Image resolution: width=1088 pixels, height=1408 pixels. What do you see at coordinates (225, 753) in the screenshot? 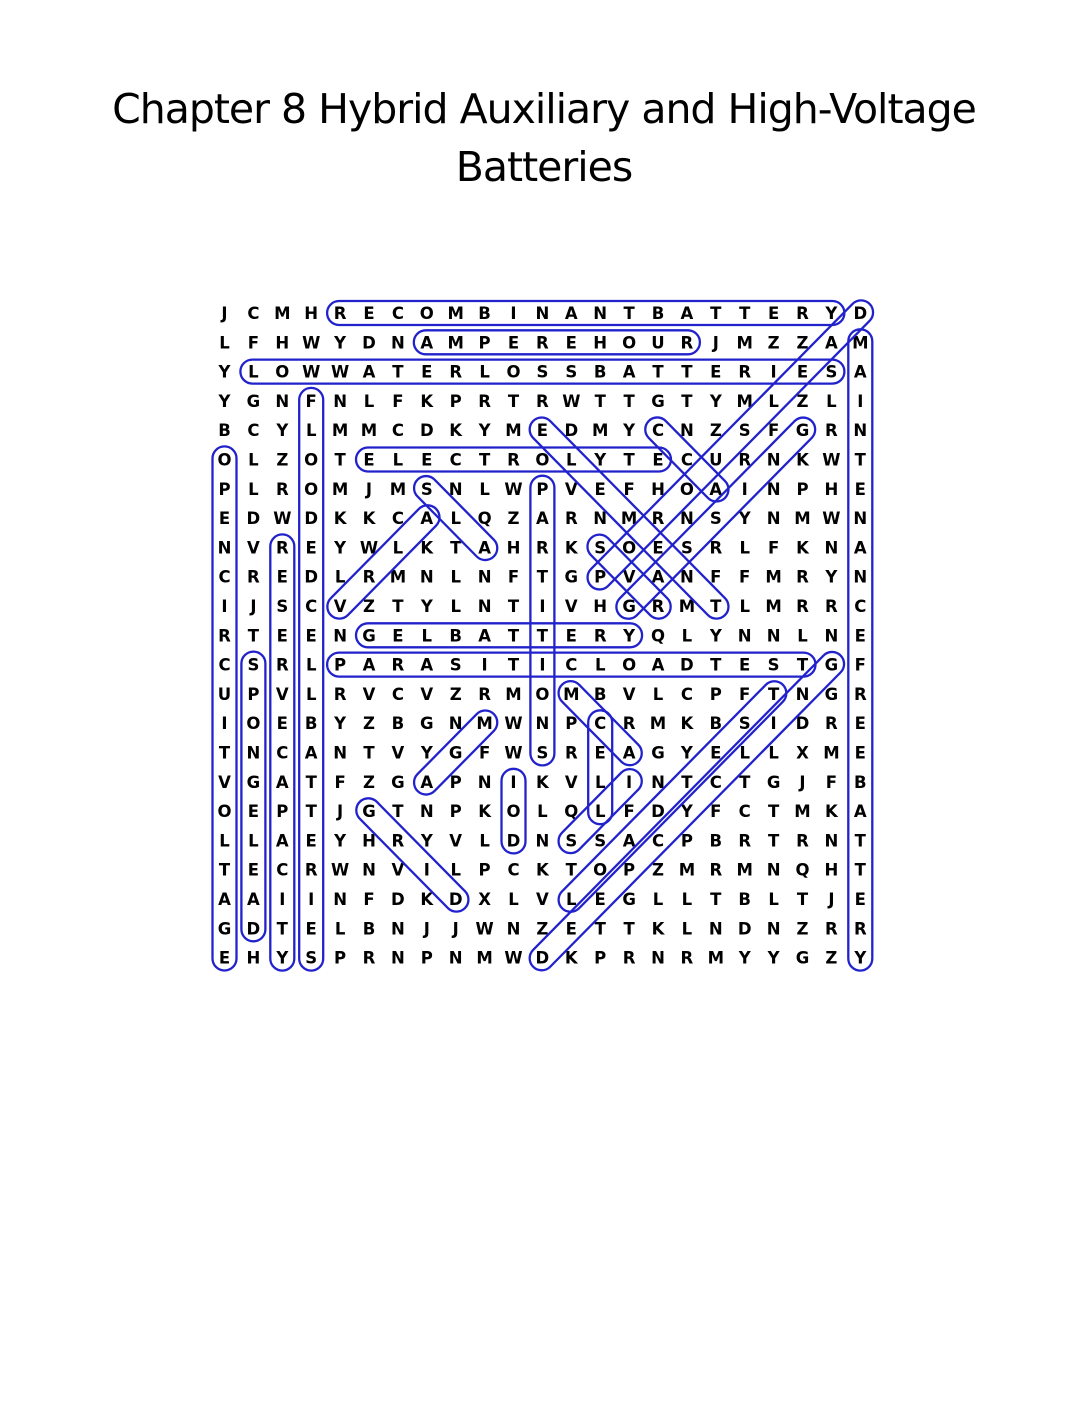
I see `grid-letter-r15c0: T` at bounding box center [225, 753].